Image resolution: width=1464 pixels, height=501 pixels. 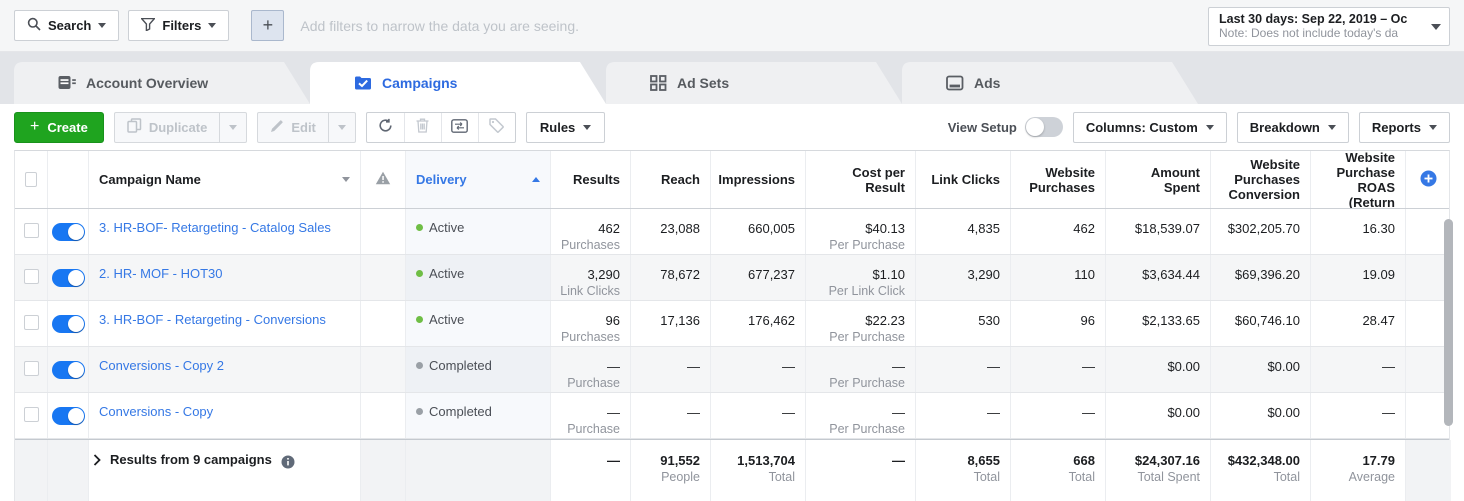 I want to click on tab-campaigns: Campaigns, so click(x=458, y=83).